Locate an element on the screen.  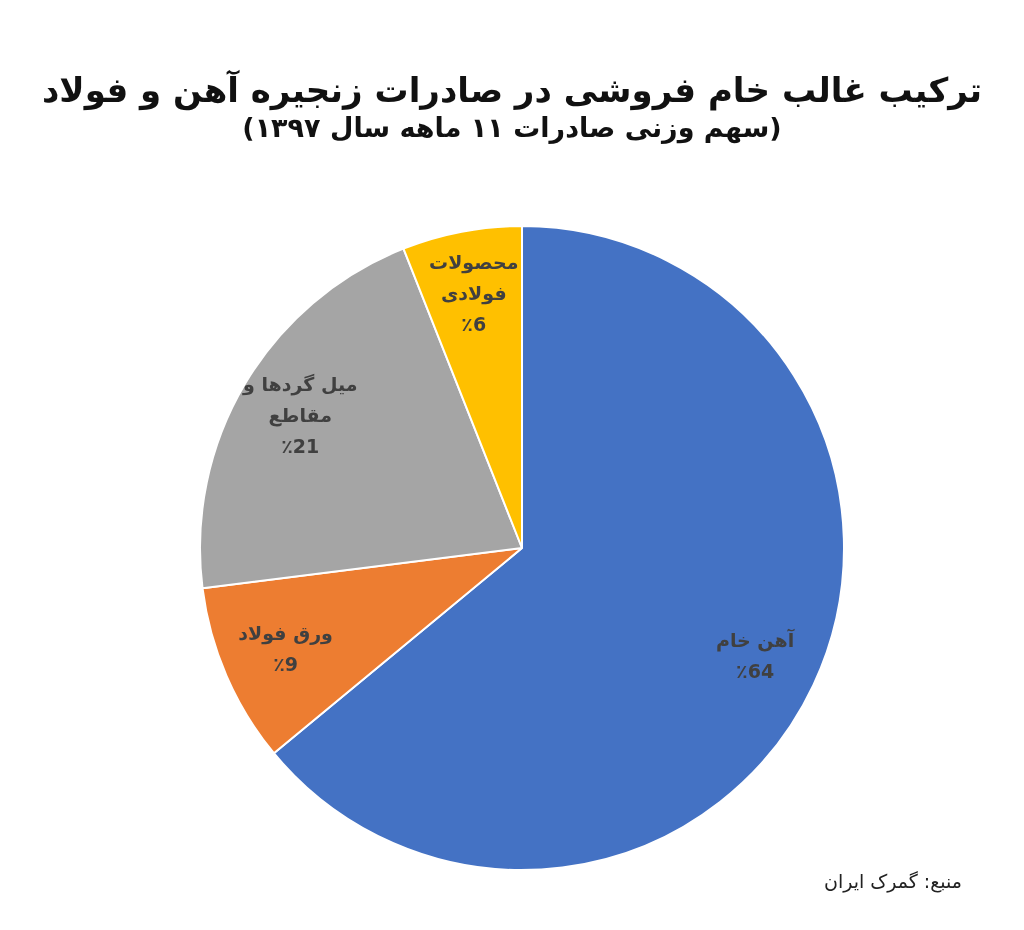
data-label: ٪9 is located at coordinates (285, 663).